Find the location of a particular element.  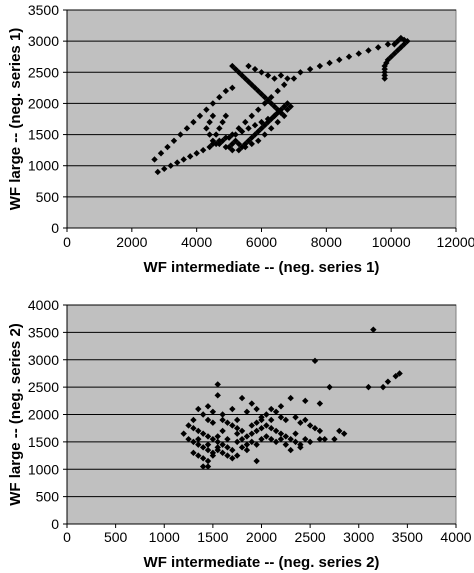

x-tick-label: 10000 is located at coordinates (391, 242).